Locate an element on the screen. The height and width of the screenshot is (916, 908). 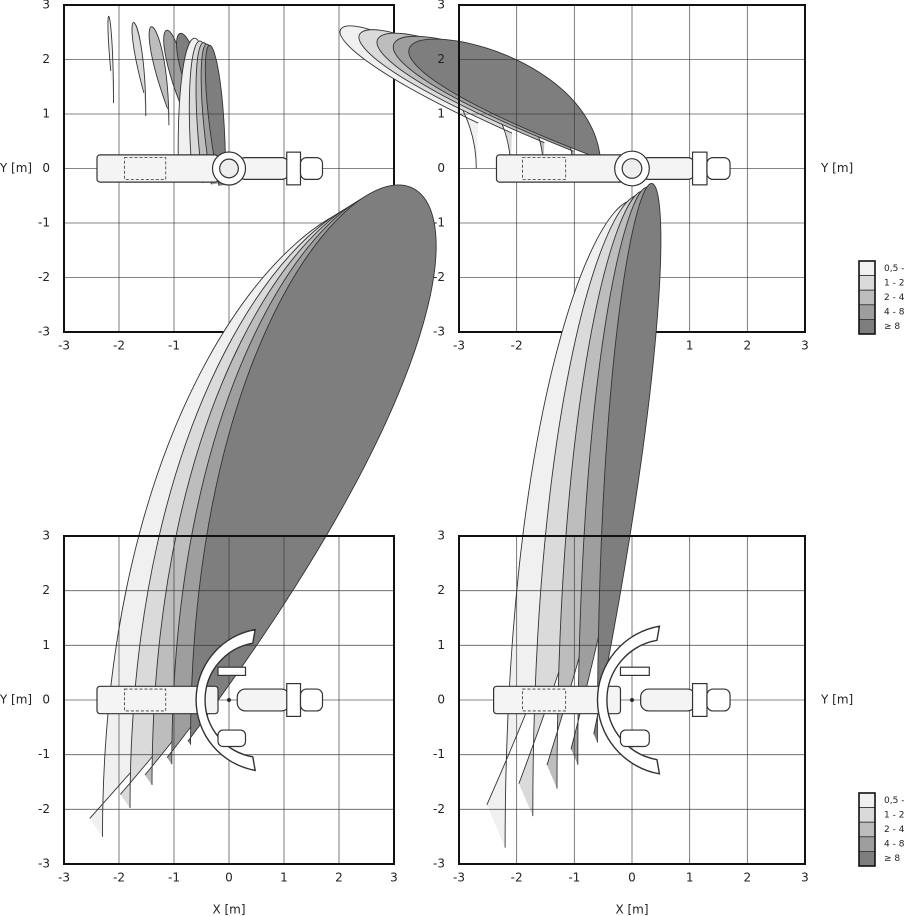
y-tick-label: 2 is located at coordinates (441, 590).